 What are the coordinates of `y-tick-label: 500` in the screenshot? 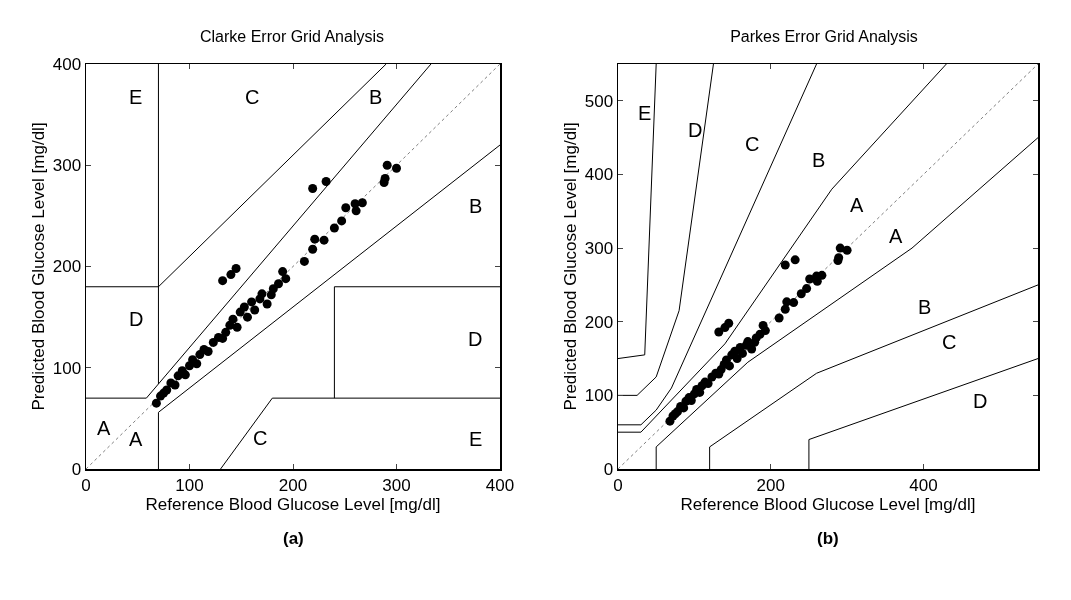 It's located at (599, 101).